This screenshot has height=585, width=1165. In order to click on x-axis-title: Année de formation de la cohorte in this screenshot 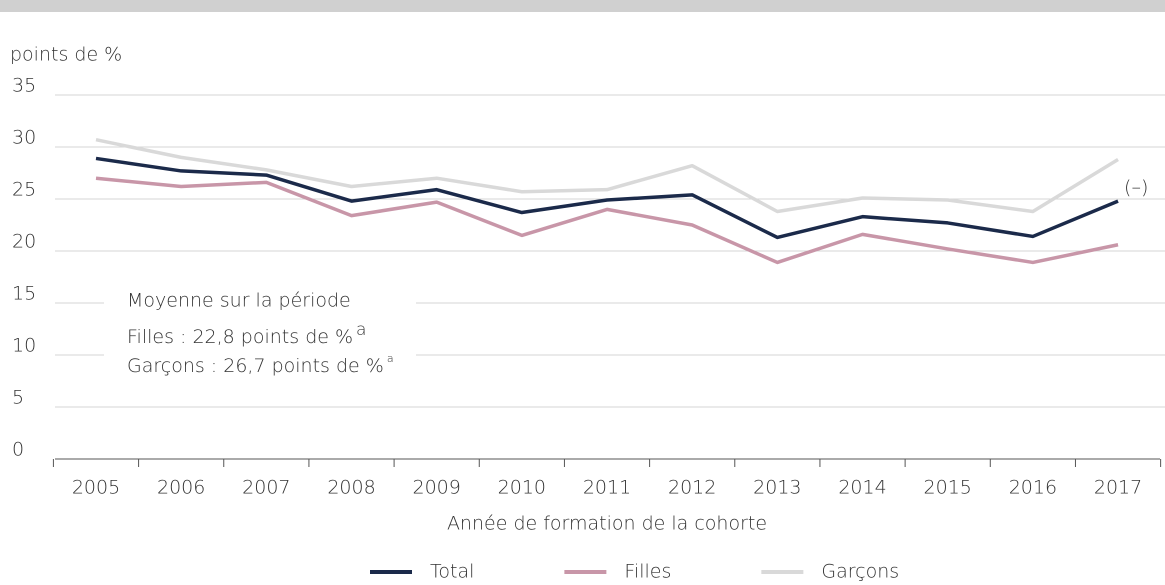, I will do `click(607, 524)`.